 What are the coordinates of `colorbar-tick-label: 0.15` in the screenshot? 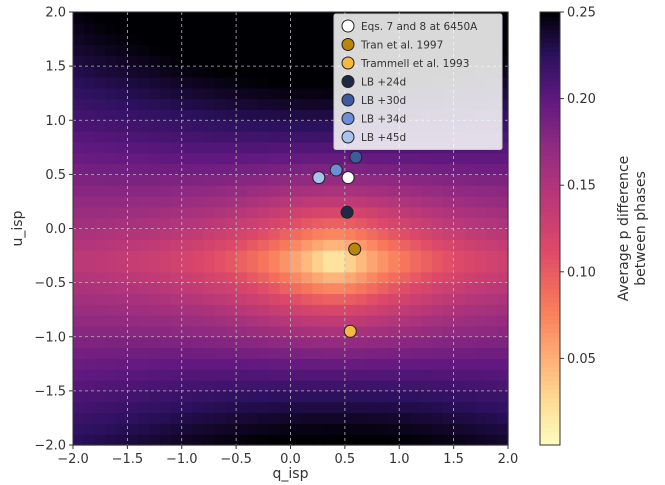 It's located at (581, 186).